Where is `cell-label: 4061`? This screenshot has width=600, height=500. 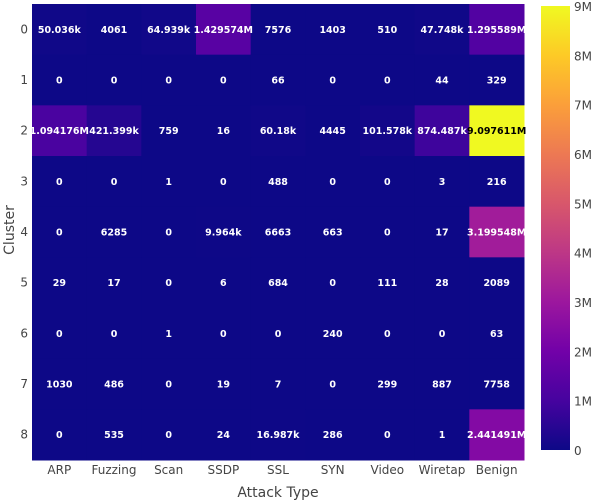
cell-label: 4061 is located at coordinates (114, 30).